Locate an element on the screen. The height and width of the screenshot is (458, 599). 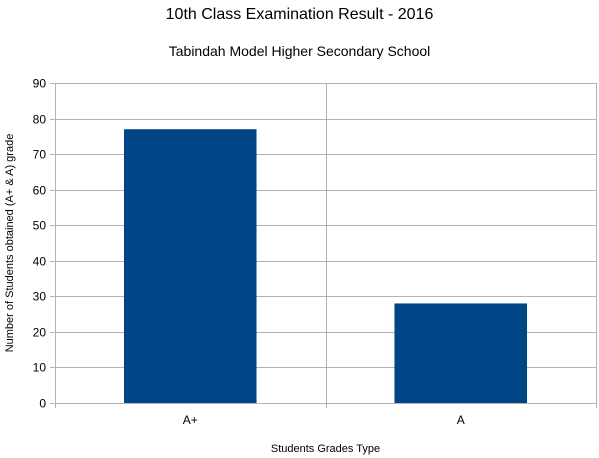
y-tick-label: 60 is located at coordinates (40, 191).